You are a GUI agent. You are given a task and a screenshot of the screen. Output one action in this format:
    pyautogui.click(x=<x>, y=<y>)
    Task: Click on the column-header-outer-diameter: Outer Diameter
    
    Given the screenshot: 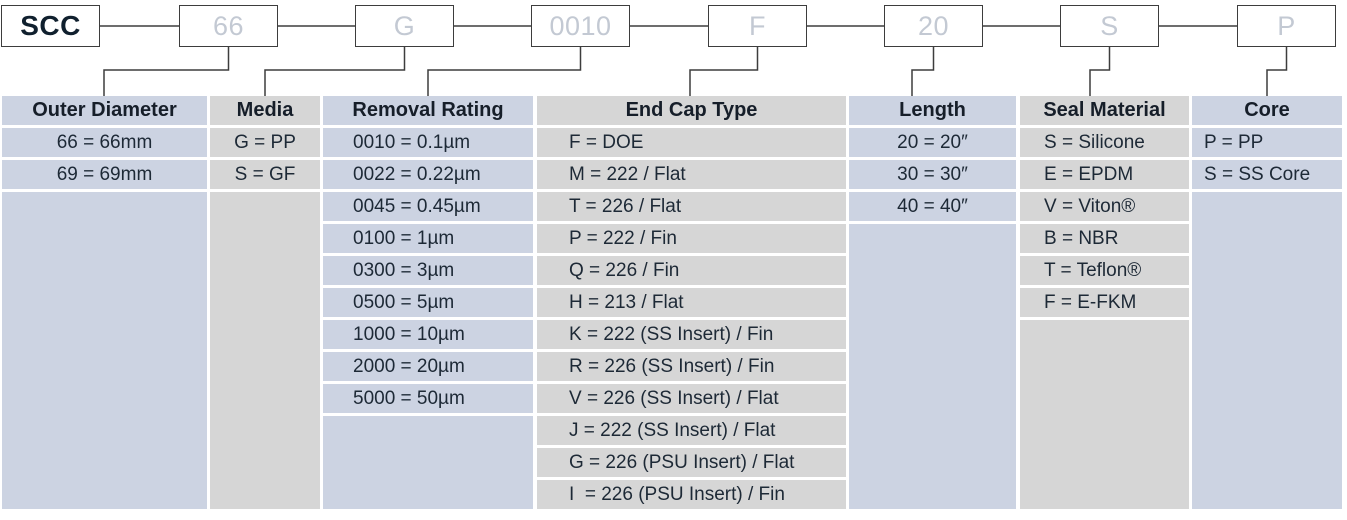 What is the action you would take?
    pyautogui.click(x=104, y=110)
    